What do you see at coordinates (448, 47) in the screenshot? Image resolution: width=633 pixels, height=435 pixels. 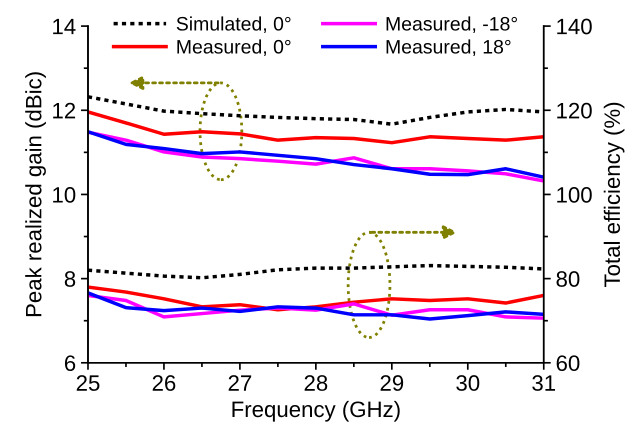 I see `legend-label: Measured, 18°` at bounding box center [448, 47].